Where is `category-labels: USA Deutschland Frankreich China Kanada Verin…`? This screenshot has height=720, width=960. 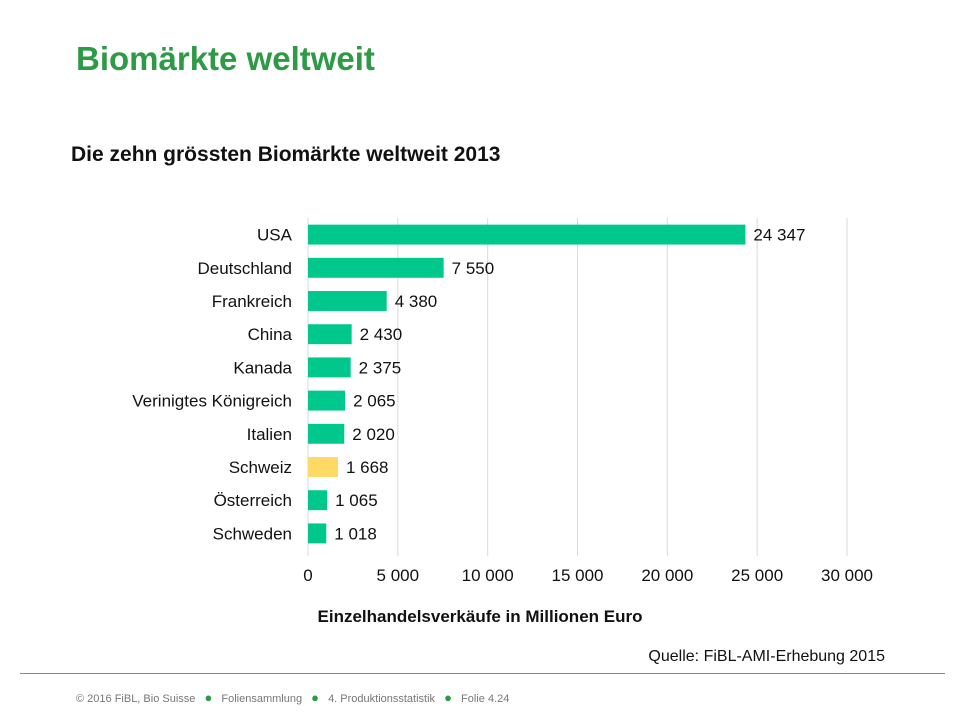
category-labels: USA Deutschland Frankreich China Kanada Verin… is located at coordinates (212, 385).